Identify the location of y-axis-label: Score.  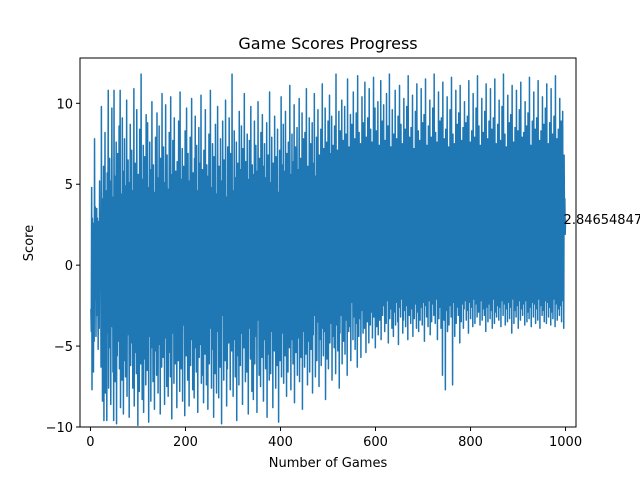
(29, 243).